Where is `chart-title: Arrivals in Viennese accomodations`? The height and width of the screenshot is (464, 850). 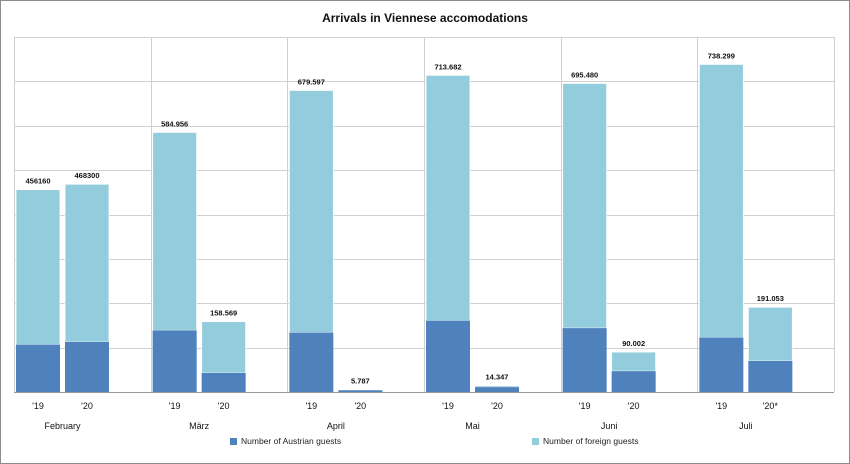
chart-title: Arrivals in Viennese accomodations is located at coordinates (425, 18).